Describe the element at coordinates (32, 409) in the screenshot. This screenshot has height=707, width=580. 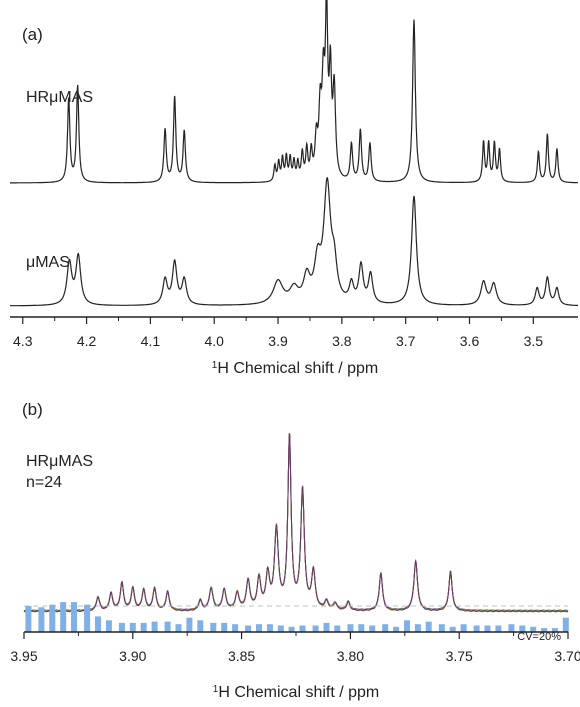
I see `panel-b-label: (b)` at that location.